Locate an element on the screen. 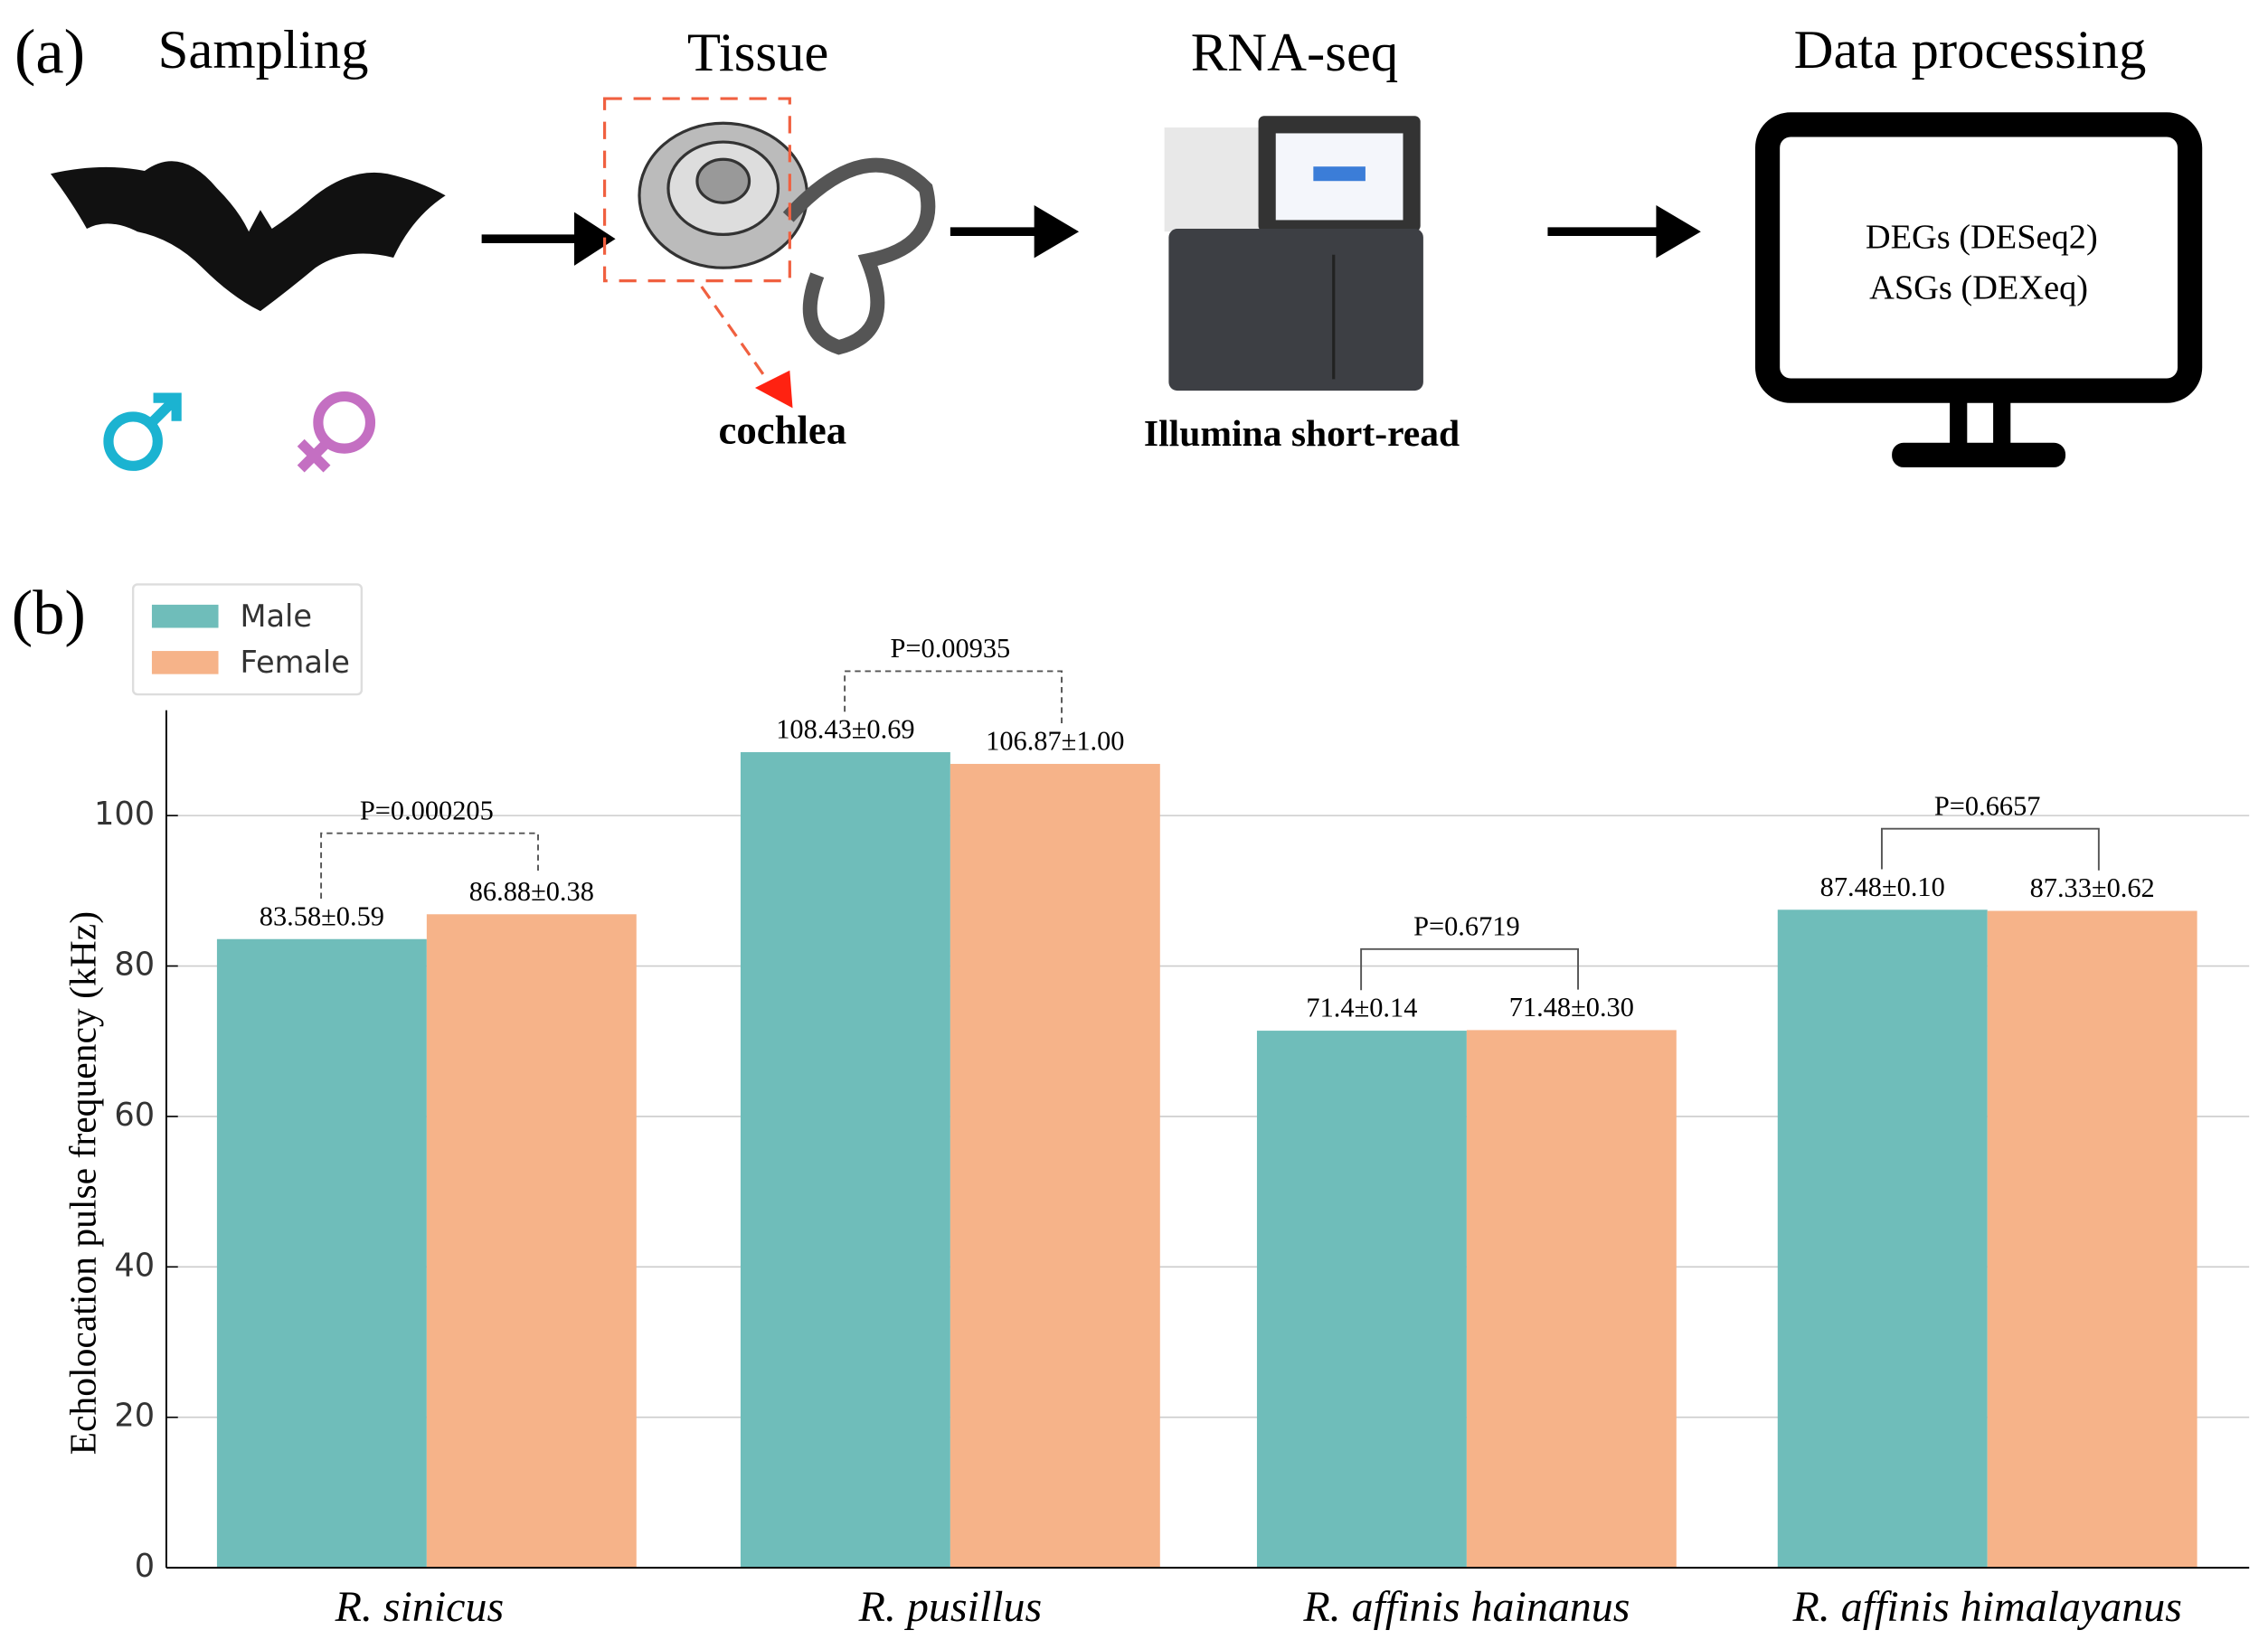  y-tick-label: 80 is located at coordinates (134, 966).